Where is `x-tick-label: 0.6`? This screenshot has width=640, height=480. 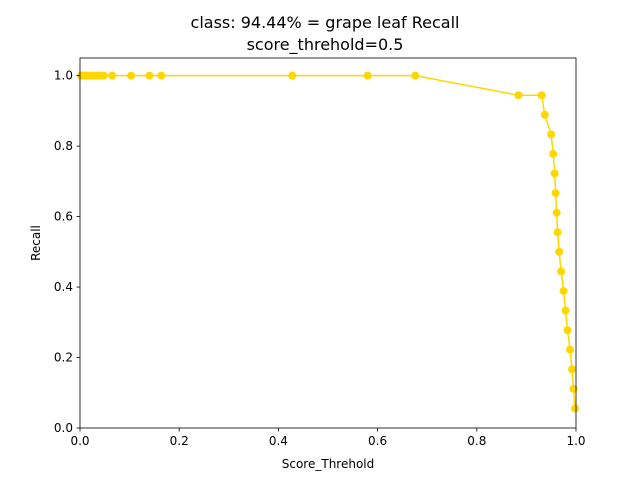 x-tick-label: 0.6 is located at coordinates (377, 441).